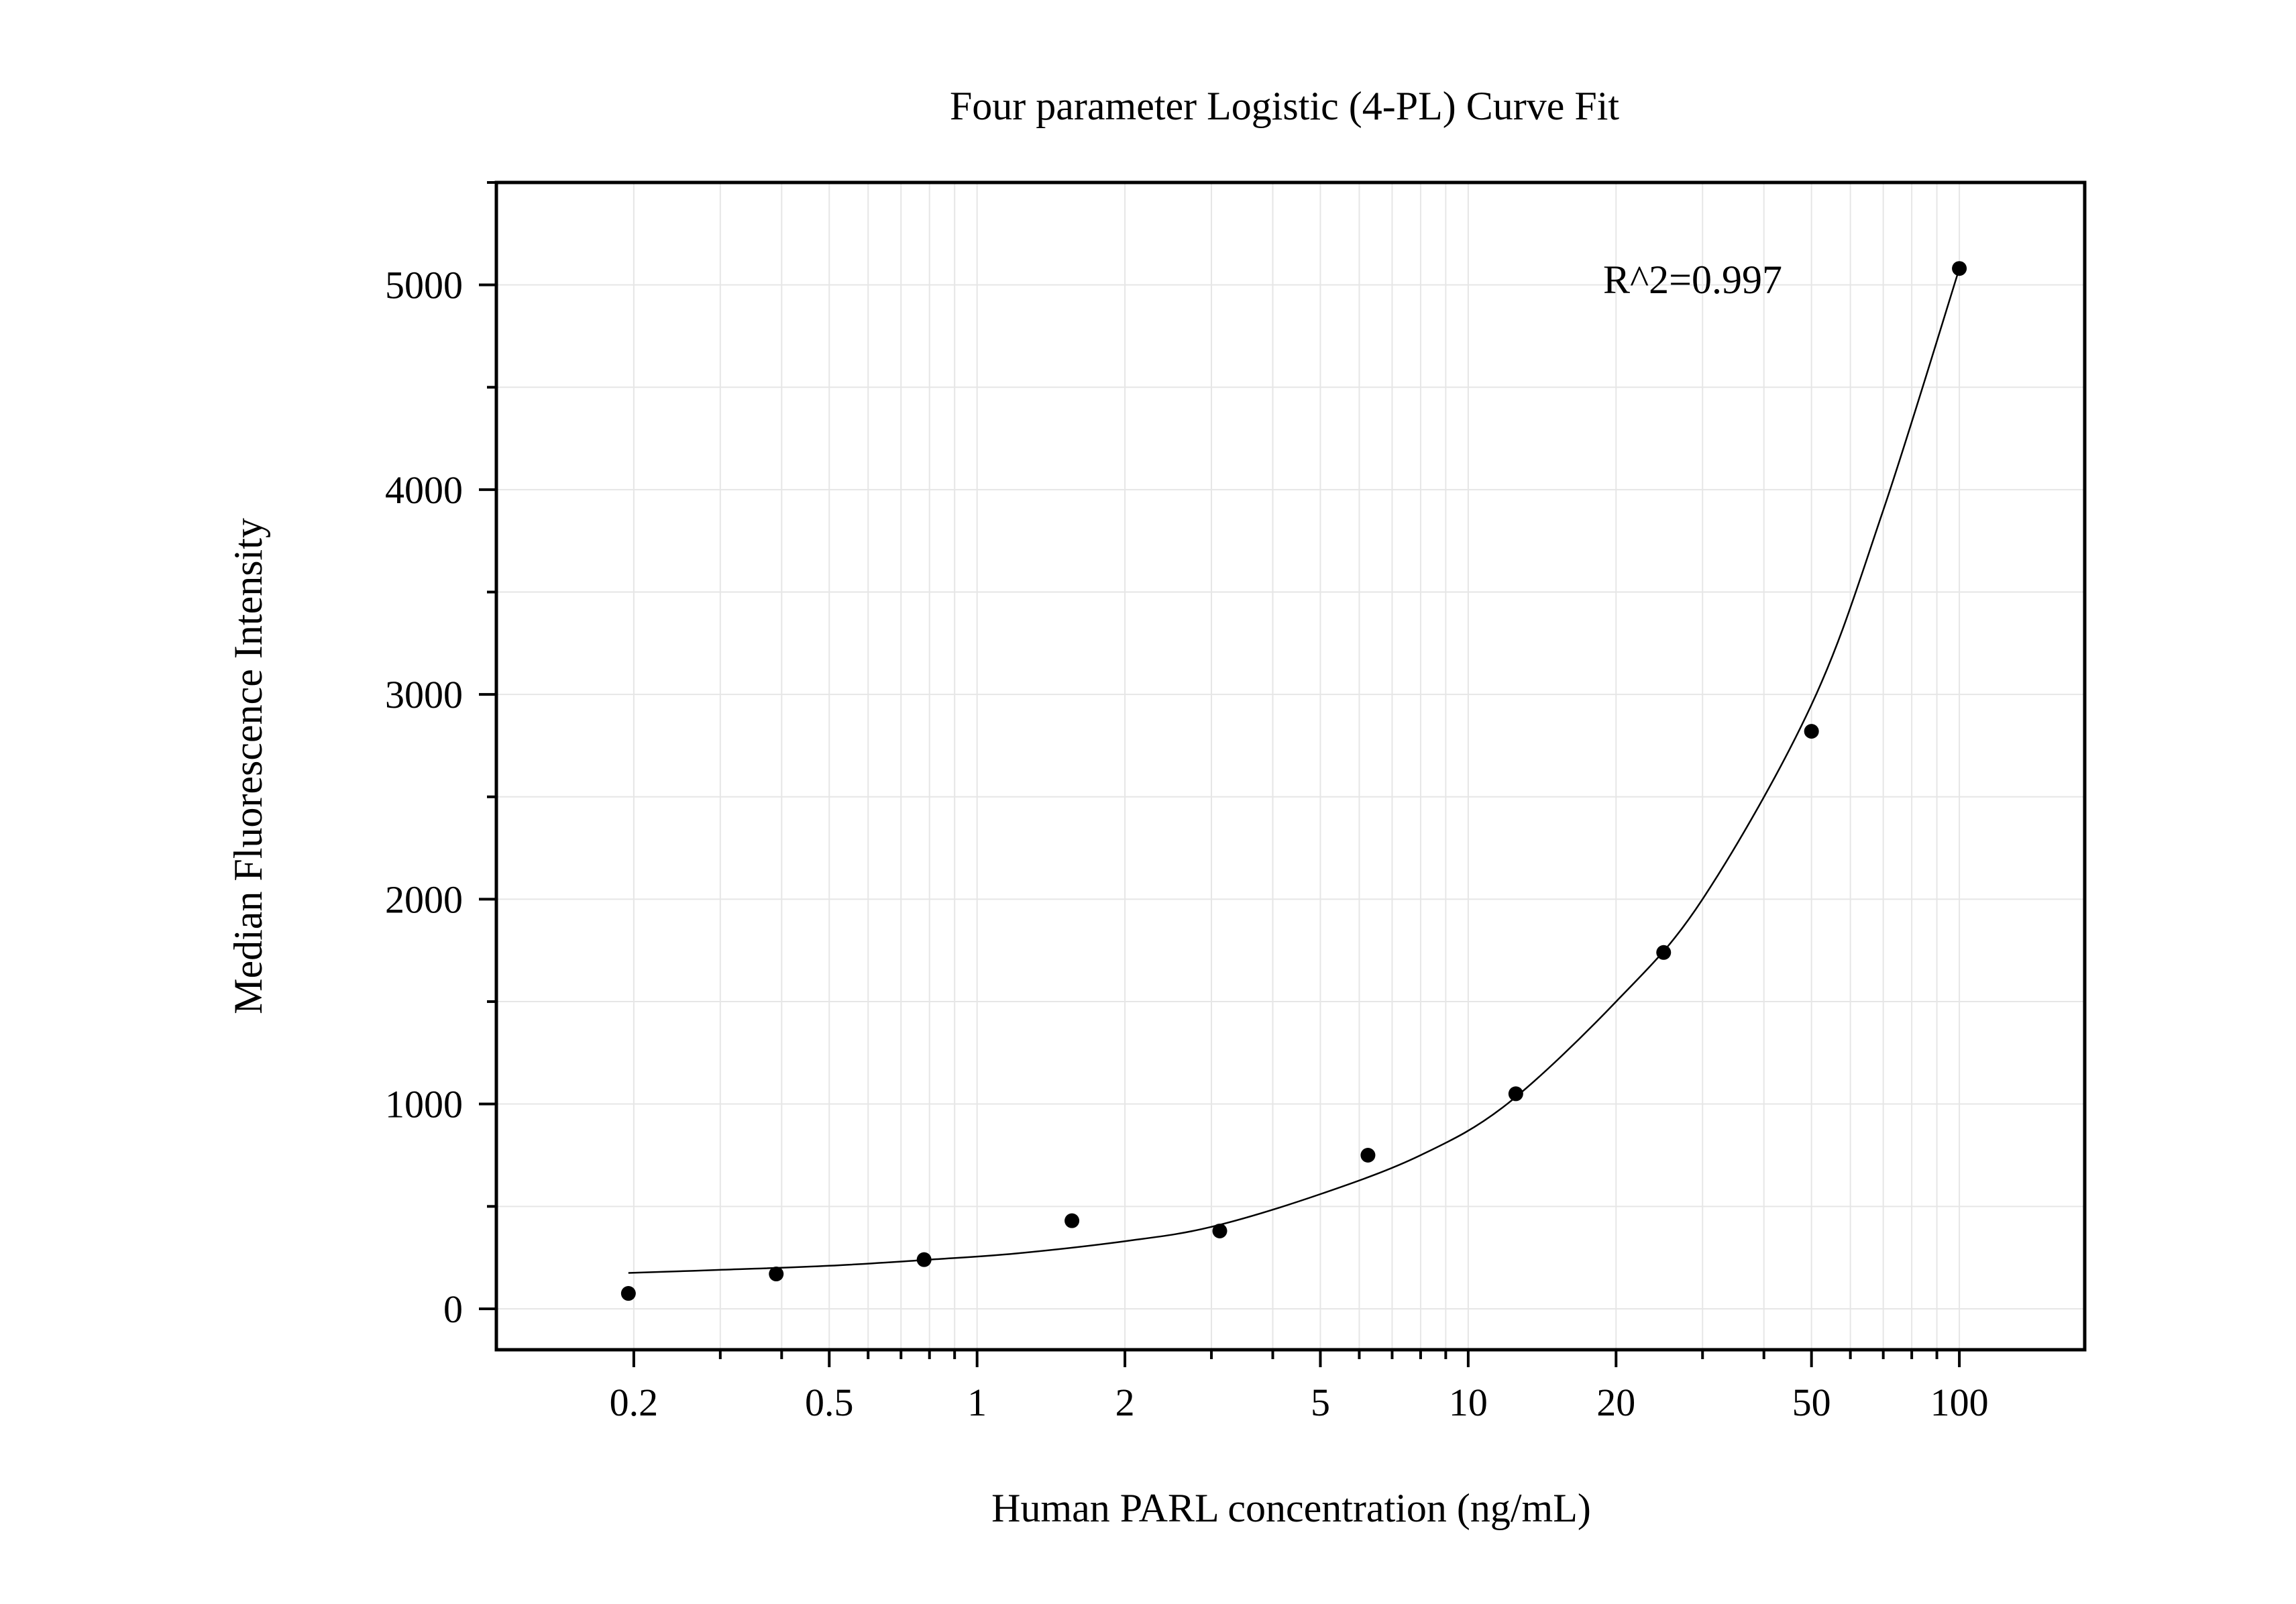 The width and height of the screenshot is (2296, 1604). I want to click on x-tick-label: 0.2, so click(634, 1402).